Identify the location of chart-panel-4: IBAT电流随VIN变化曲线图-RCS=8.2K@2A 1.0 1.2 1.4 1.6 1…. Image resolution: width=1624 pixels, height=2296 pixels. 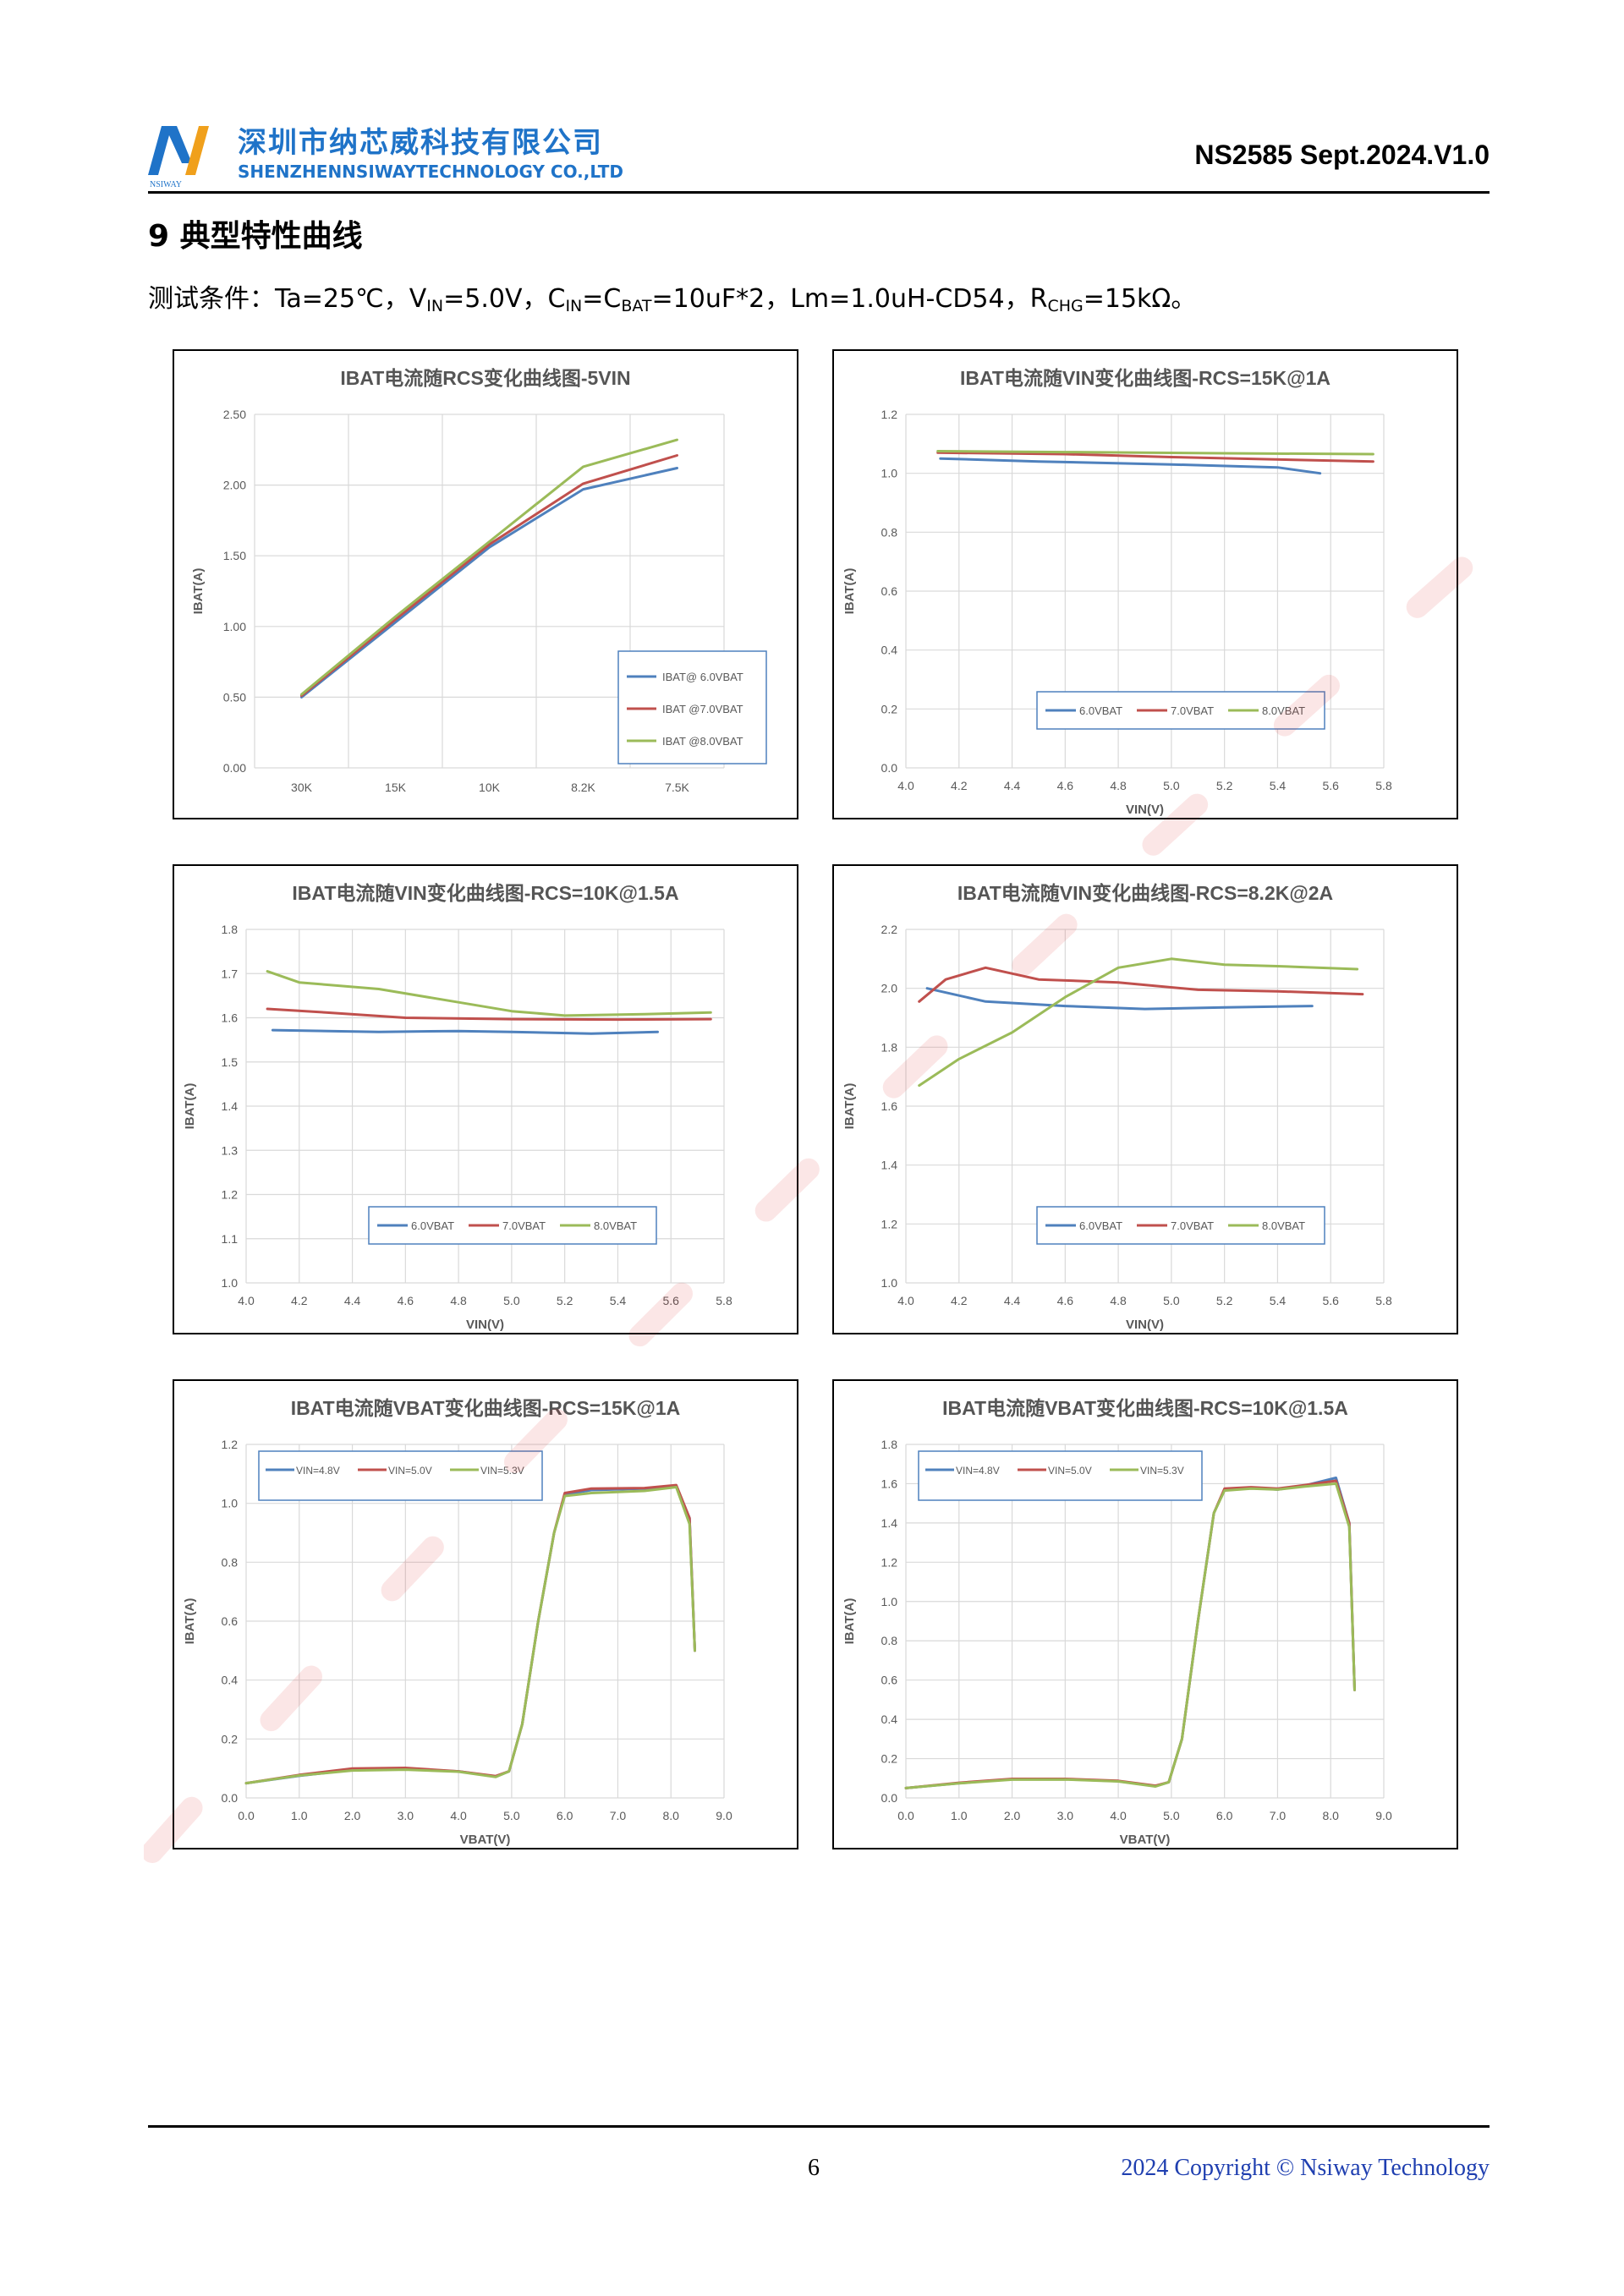
(1145, 1099).